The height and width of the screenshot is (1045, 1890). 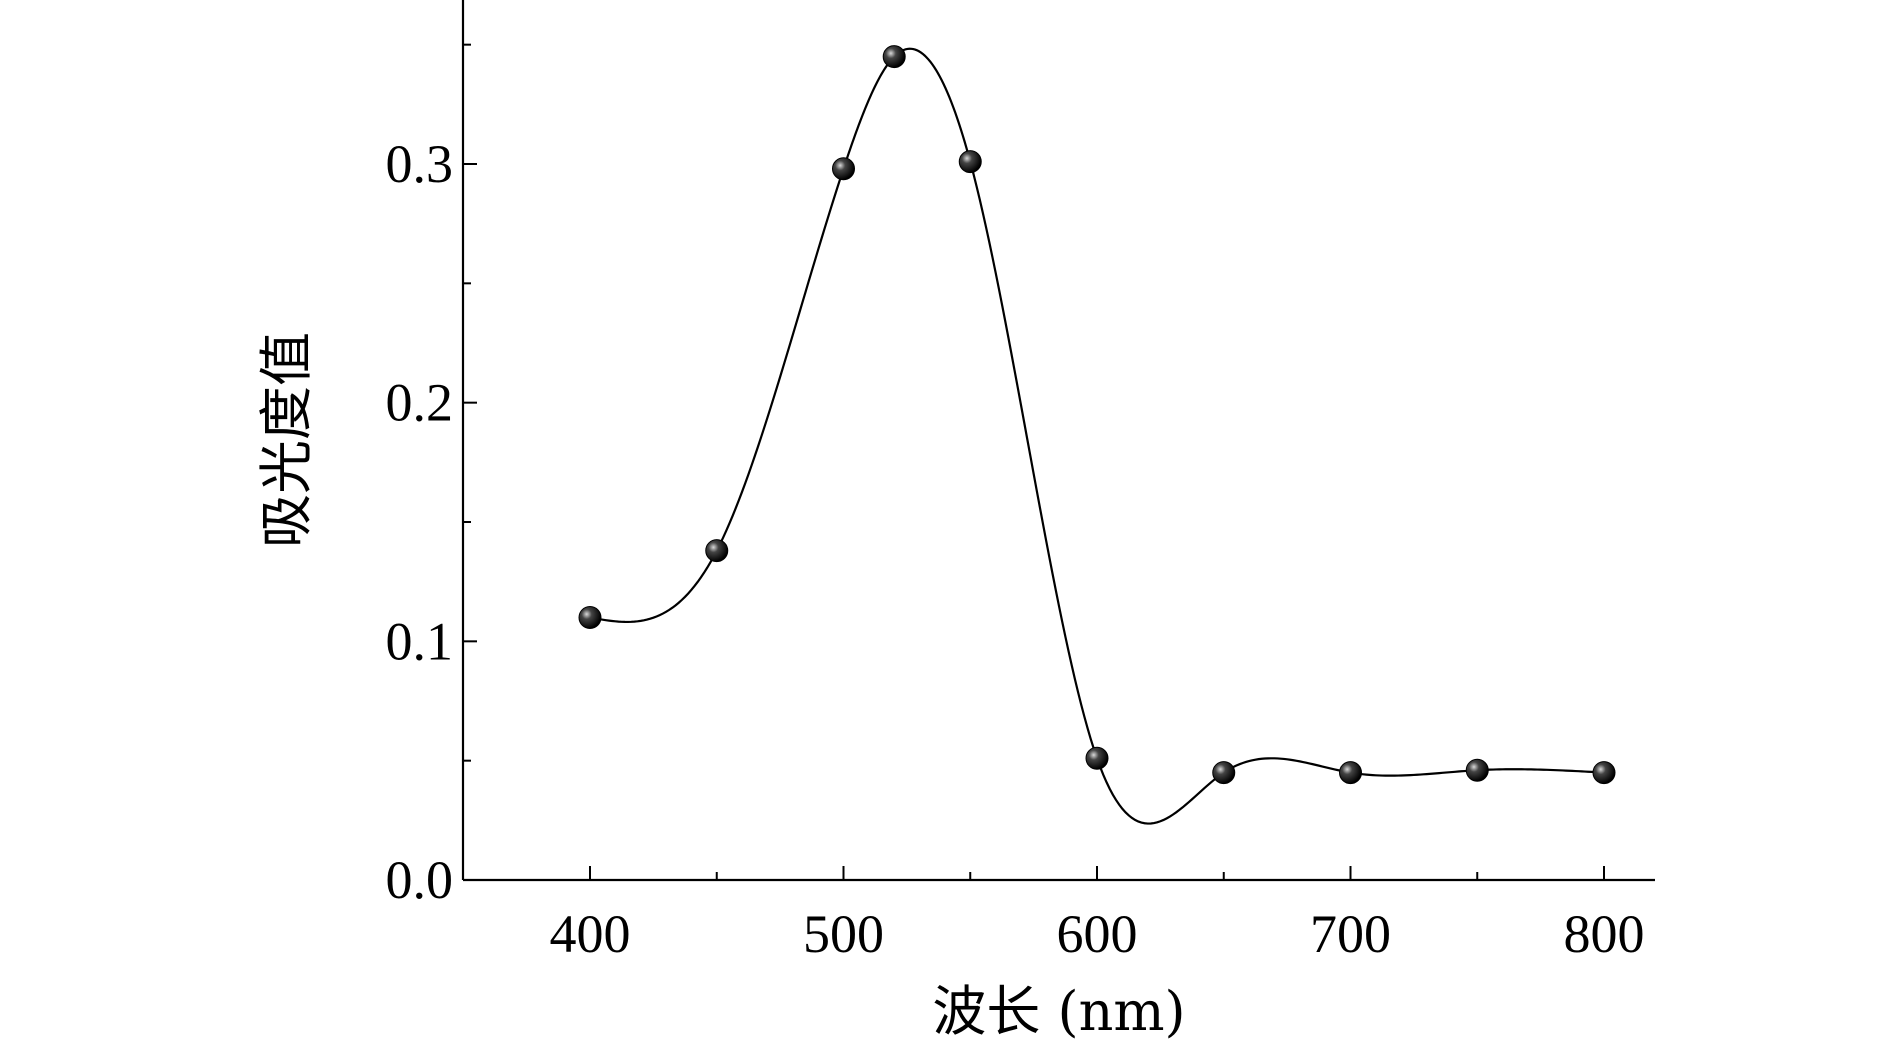 What do you see at coordinates (1604, 934) in the screenshot?
I see `x-tick-label: 800` at bounding box center [1604, 934].